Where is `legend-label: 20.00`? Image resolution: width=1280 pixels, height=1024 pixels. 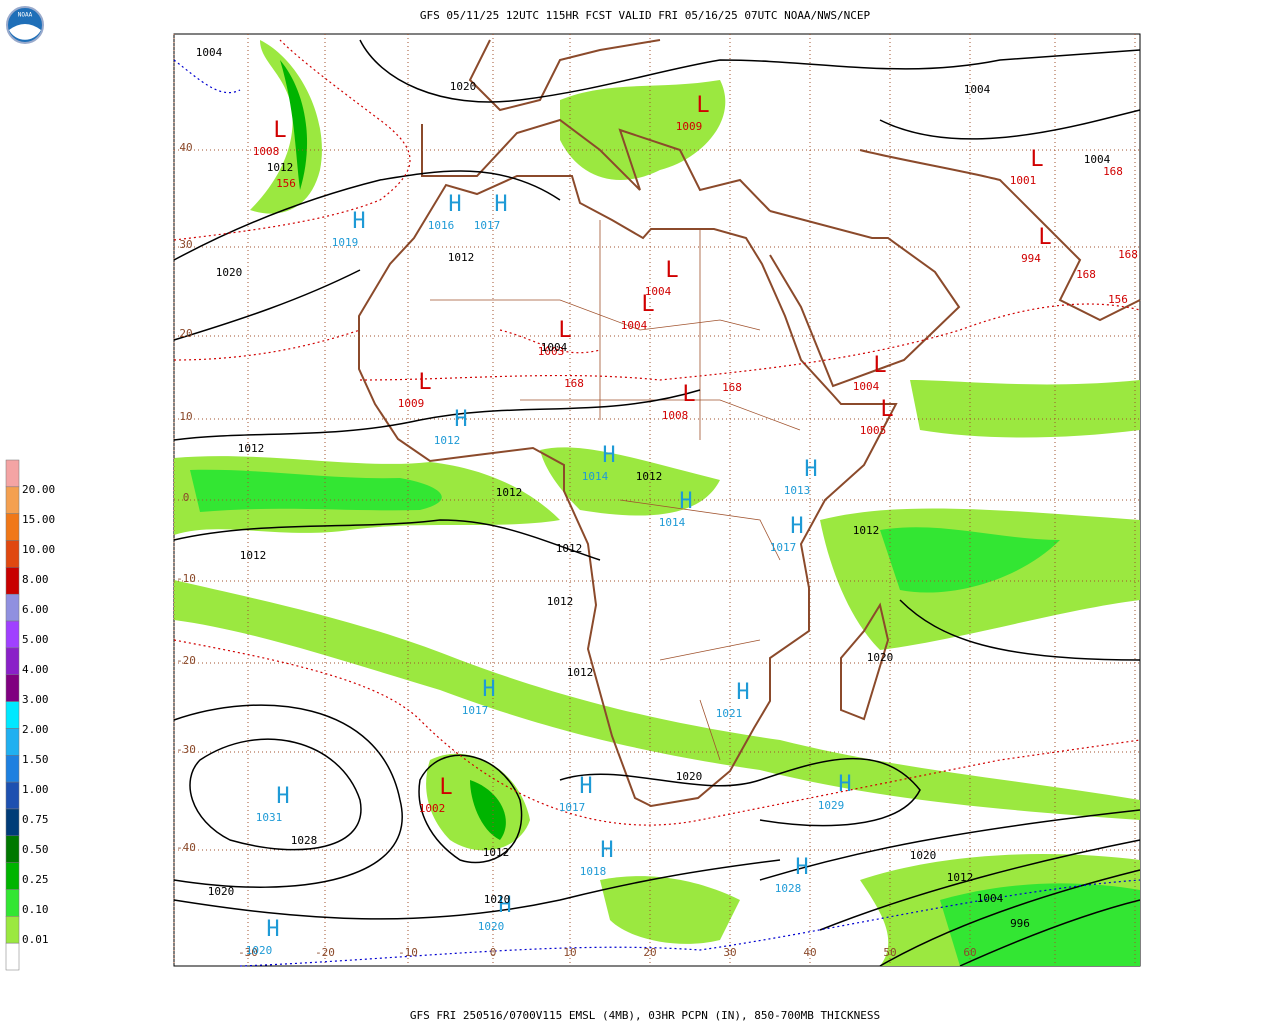 legend-label: 20.00 is located at coordinates (38, 489).